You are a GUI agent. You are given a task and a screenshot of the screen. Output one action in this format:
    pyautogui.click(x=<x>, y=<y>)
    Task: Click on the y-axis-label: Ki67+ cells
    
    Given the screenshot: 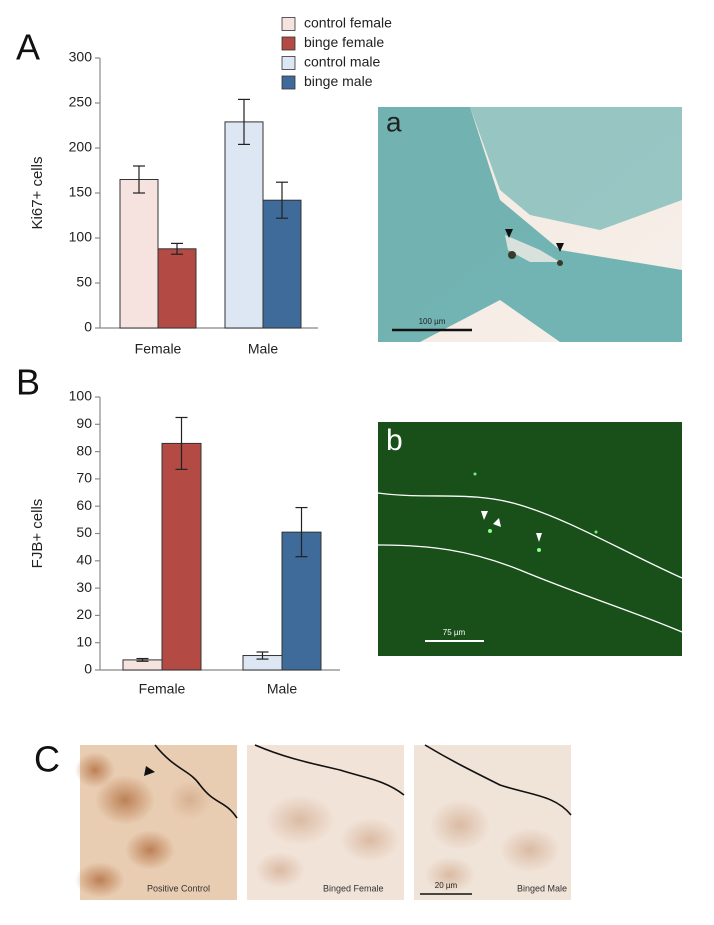 What is the action you would take?
    pyautogui.click(x=37, y=193)
    